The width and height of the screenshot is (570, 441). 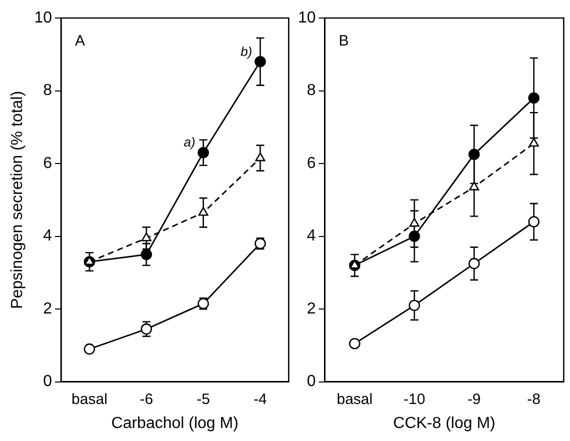 What do you see at coordinates (190, 142) in the screenshot?
I see `annotation: a)` at bounding box center [190, 142].